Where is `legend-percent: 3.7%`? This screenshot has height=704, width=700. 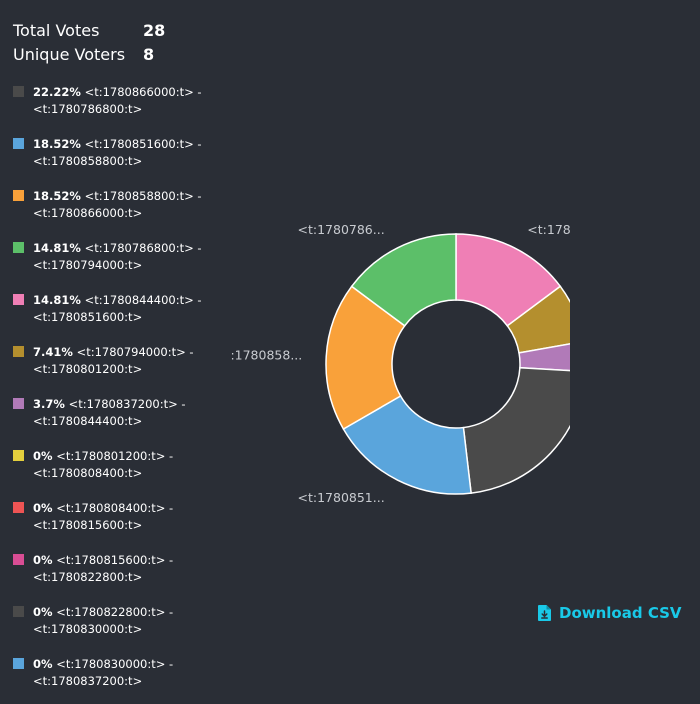 legend-percent: 3.7% is located at coordinates (49, 404).